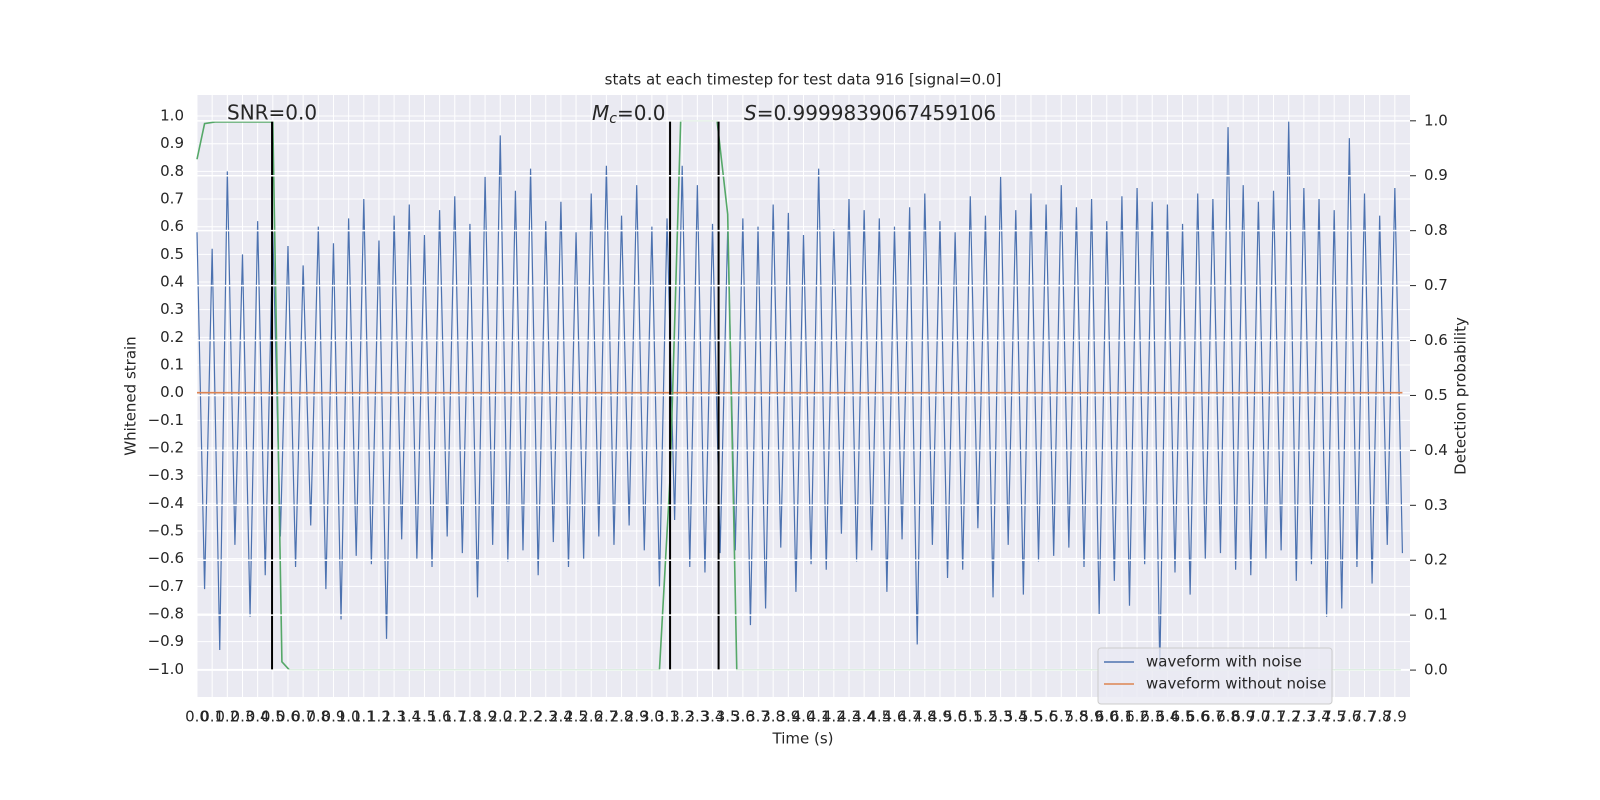  What do you see at coordinates (600, 113) in the screenshot?
I see `mc-symbol: M` at bounding box center [600, 113].